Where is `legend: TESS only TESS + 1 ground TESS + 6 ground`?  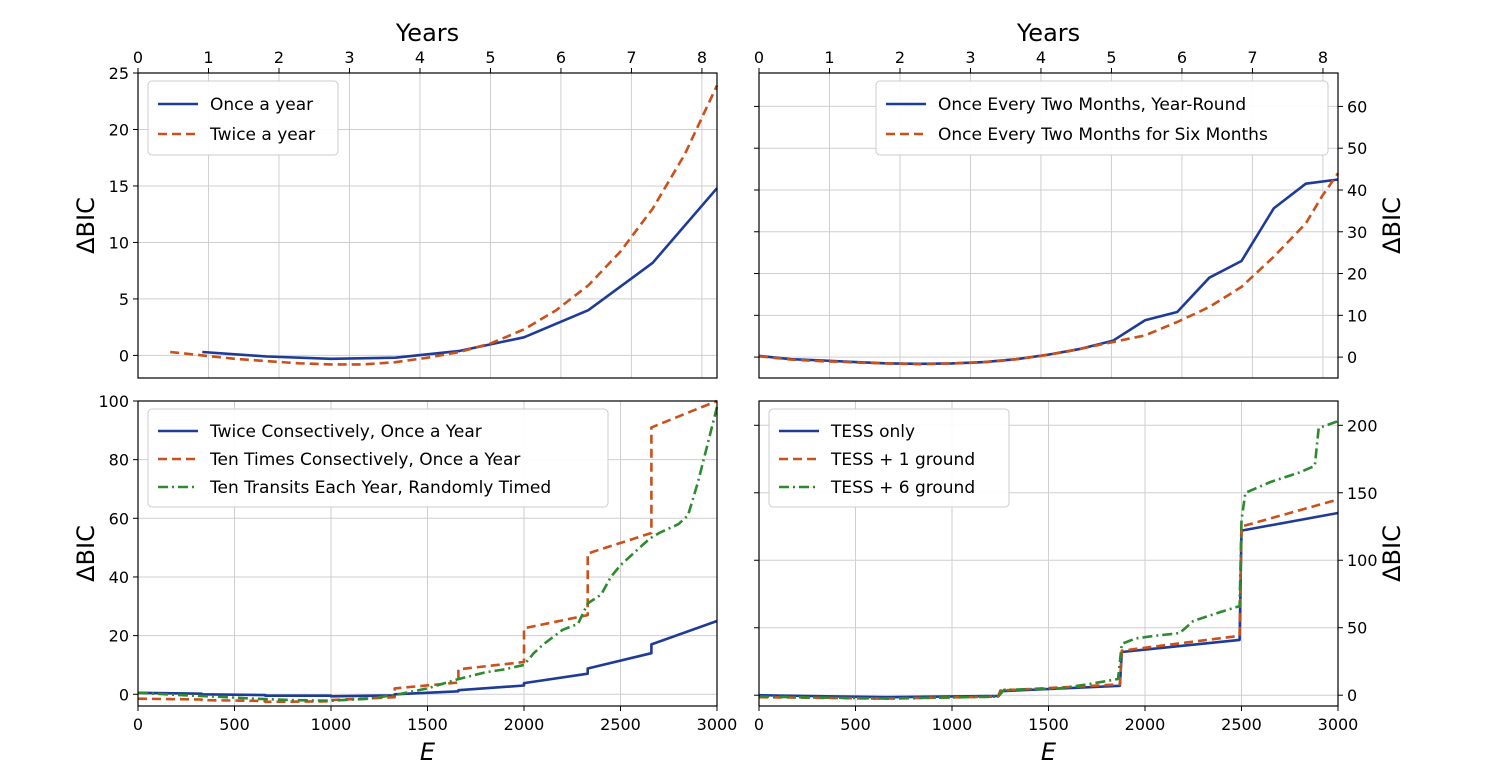 legend: TESS only TESS + 1 ground TESS + 6 ground is located at coordinates (889, 458).